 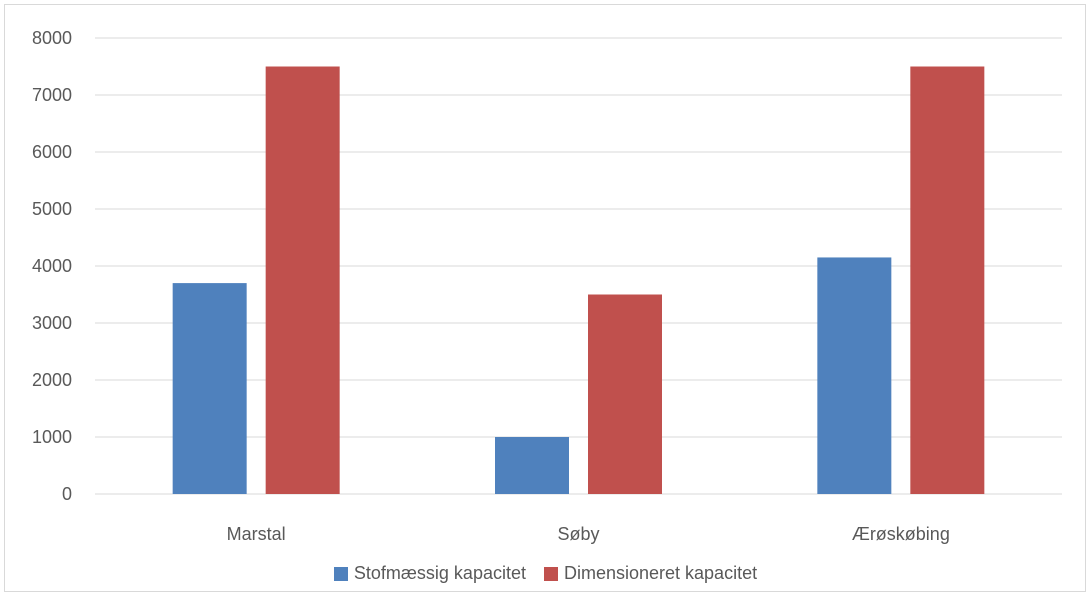 I want to click on x-axis-labels: Marstal Søby Ærøskøbing, so click(x=588, y=534).